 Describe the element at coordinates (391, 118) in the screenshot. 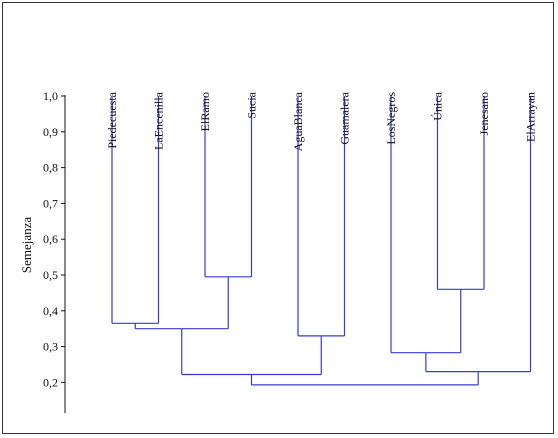

I see `leaf-label: LosNegros` at that location.